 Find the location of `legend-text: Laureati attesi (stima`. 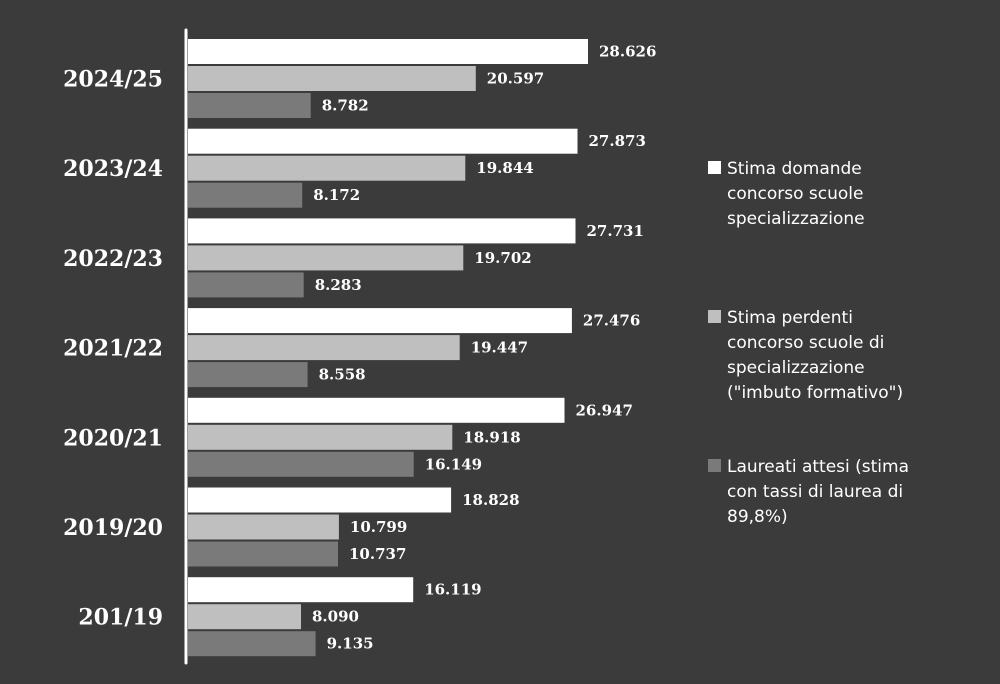

legend-text: Laureati attesi (stima is located at coordinates (818, 467).